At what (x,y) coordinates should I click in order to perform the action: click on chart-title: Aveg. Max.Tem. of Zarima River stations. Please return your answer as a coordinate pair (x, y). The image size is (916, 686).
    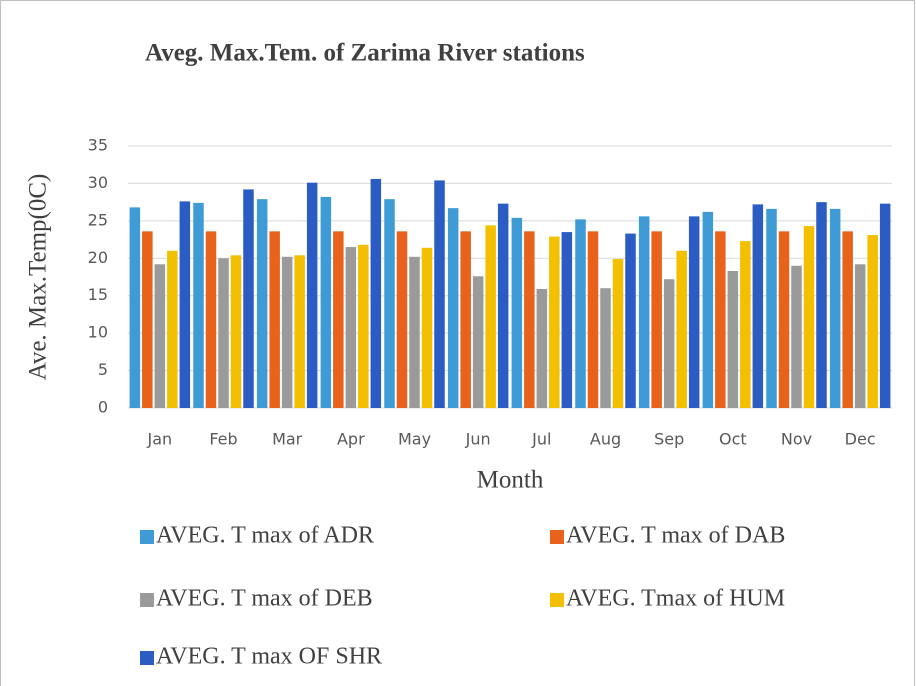
    Looking at the image, I should click on (365, 53).